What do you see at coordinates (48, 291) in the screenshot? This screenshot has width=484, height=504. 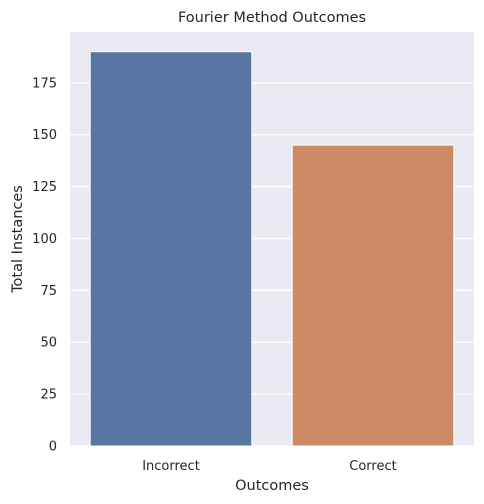 I see `y-tick-label: 75` at bounding box center [48, 291].